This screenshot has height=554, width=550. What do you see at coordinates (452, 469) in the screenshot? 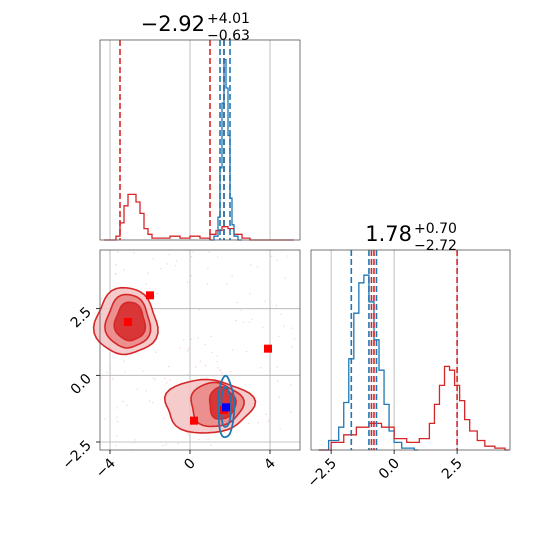
I see `x-tick-label: 2.5` at bounding box center [452, 469].